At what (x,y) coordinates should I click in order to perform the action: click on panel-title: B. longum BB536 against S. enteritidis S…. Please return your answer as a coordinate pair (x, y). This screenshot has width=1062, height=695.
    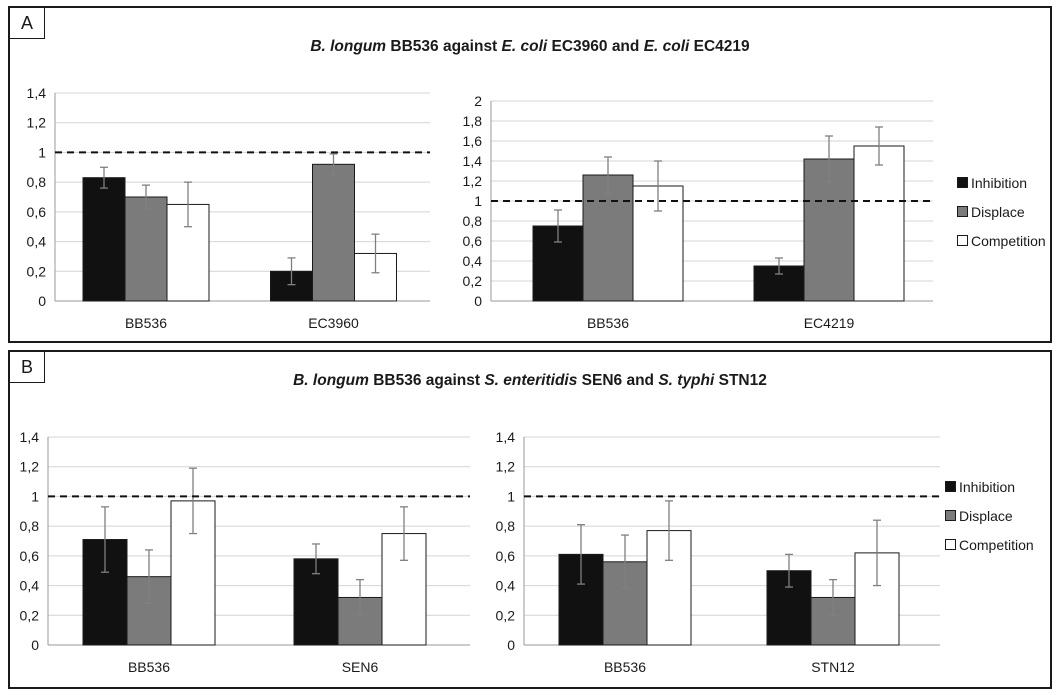
    Looking at the image, I should click on (530, 380).